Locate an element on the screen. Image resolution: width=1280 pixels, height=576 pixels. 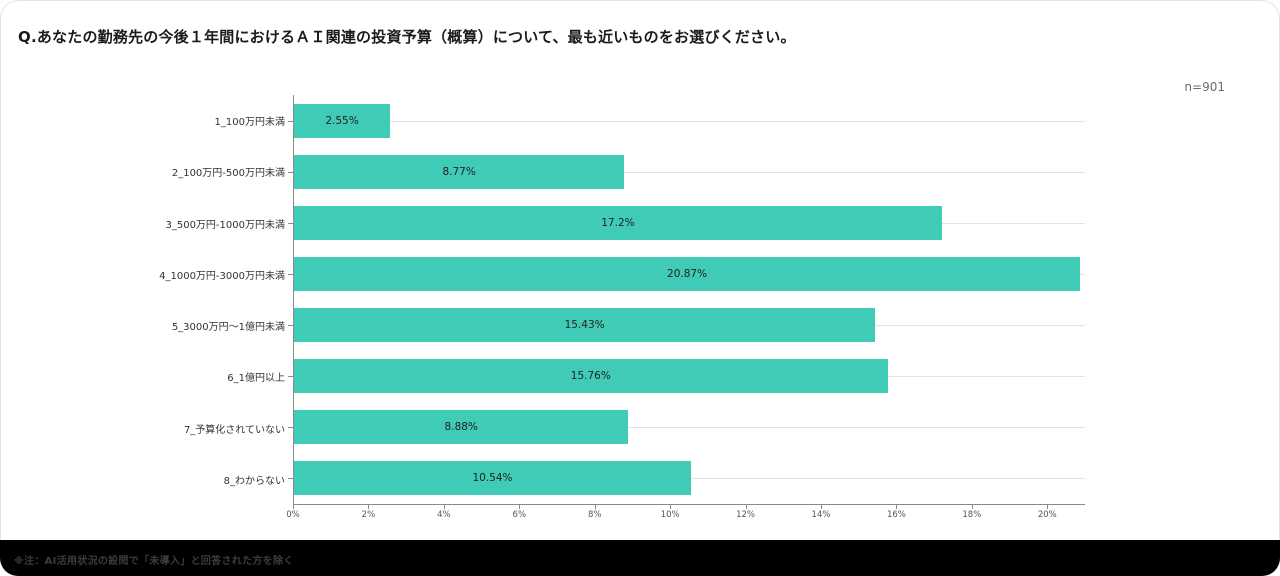
sample-size-label: n=901 is located at coordinates (1204, 87).